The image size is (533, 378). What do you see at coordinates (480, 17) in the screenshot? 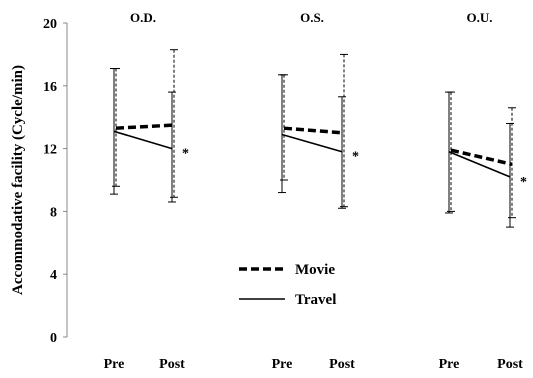
I see `group-title: O.U.` at bounding box center [480, 17].